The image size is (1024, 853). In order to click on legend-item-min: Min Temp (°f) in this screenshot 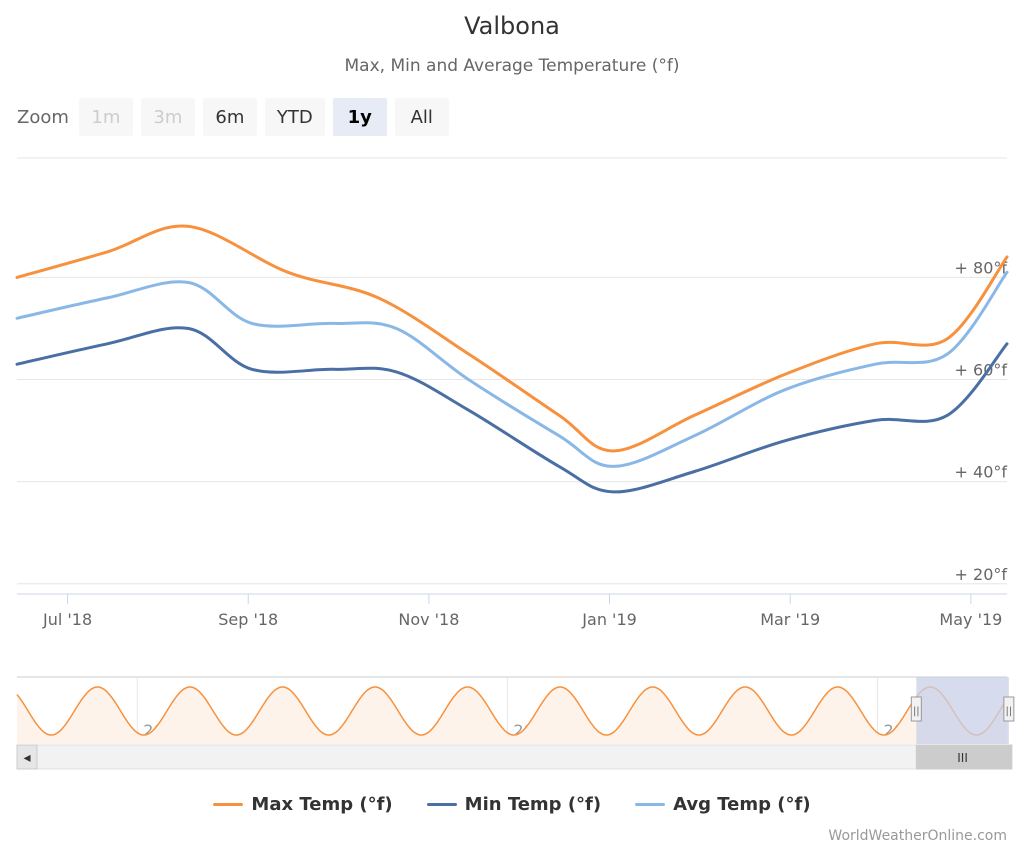, I will do `click(514, 804)`.